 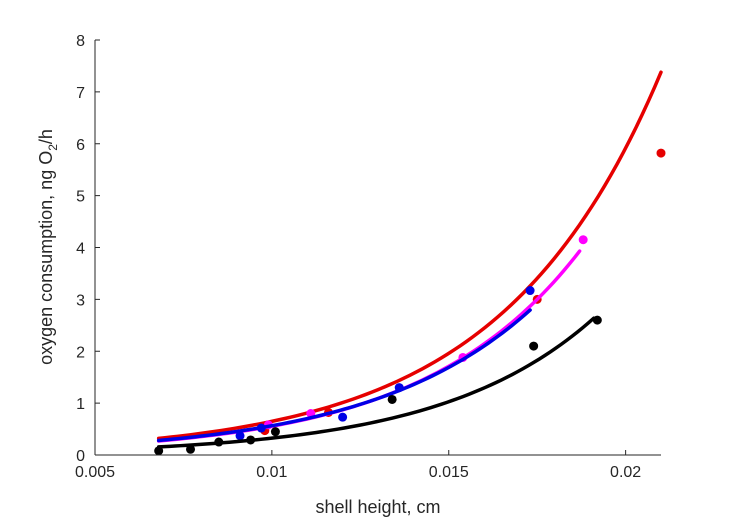 What do you see at coordinates (80, 197) in the screenshot?
I see `y-tick-label: 5` at bounding box center [80, 197].